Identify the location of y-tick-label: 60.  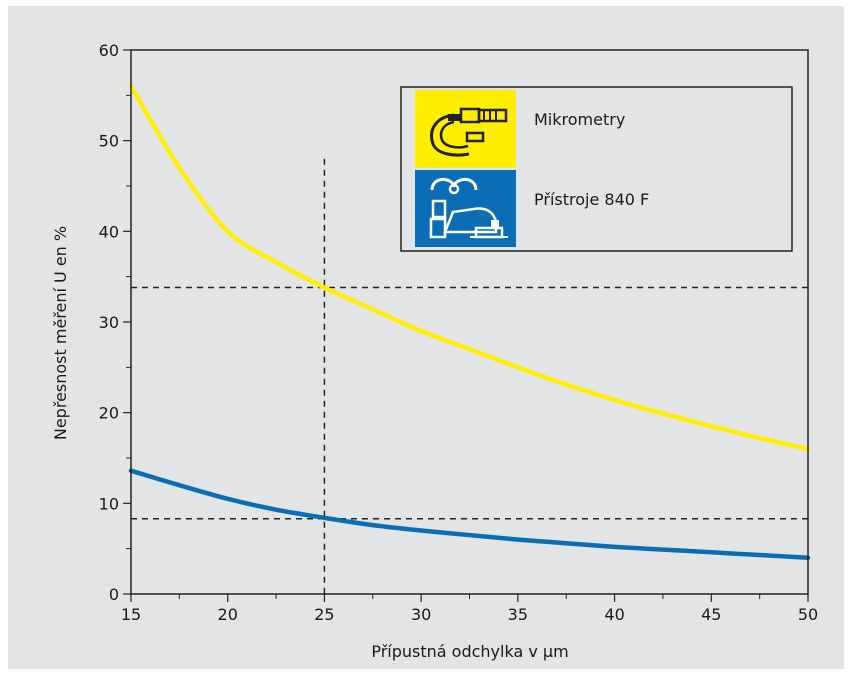
(109, 50).